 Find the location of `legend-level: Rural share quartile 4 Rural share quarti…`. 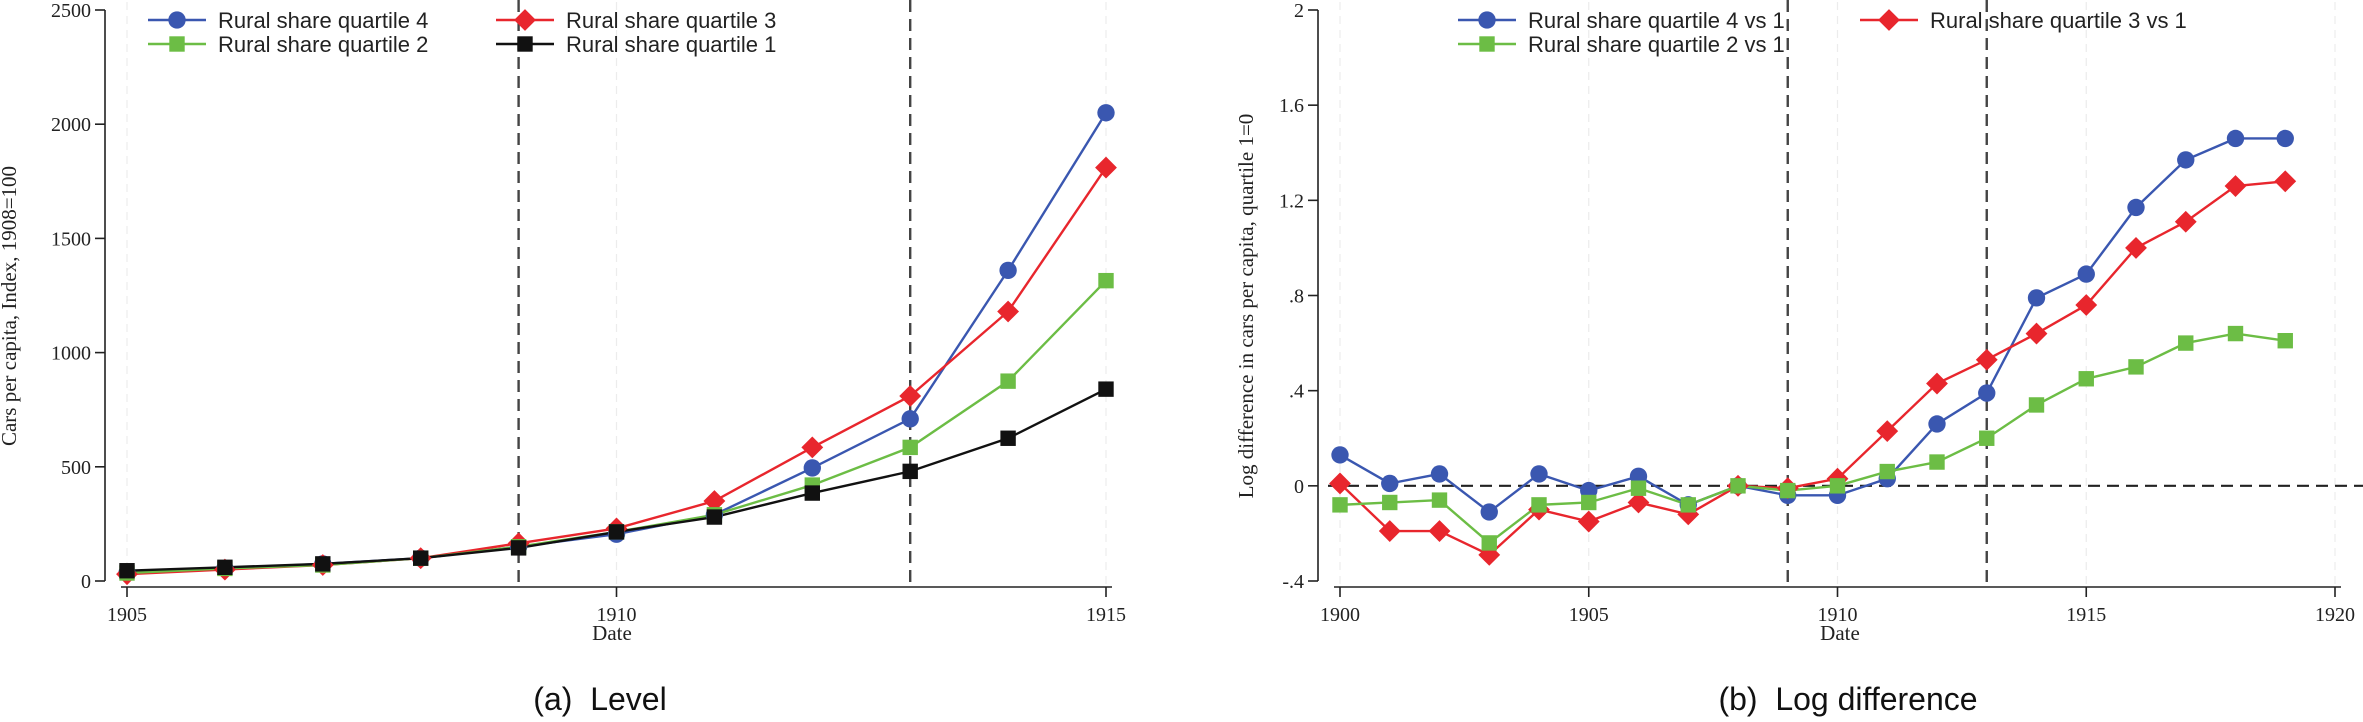

legend-level: Rural share quartile 4 Rural share quarti… is located at coordinates (462, 32).